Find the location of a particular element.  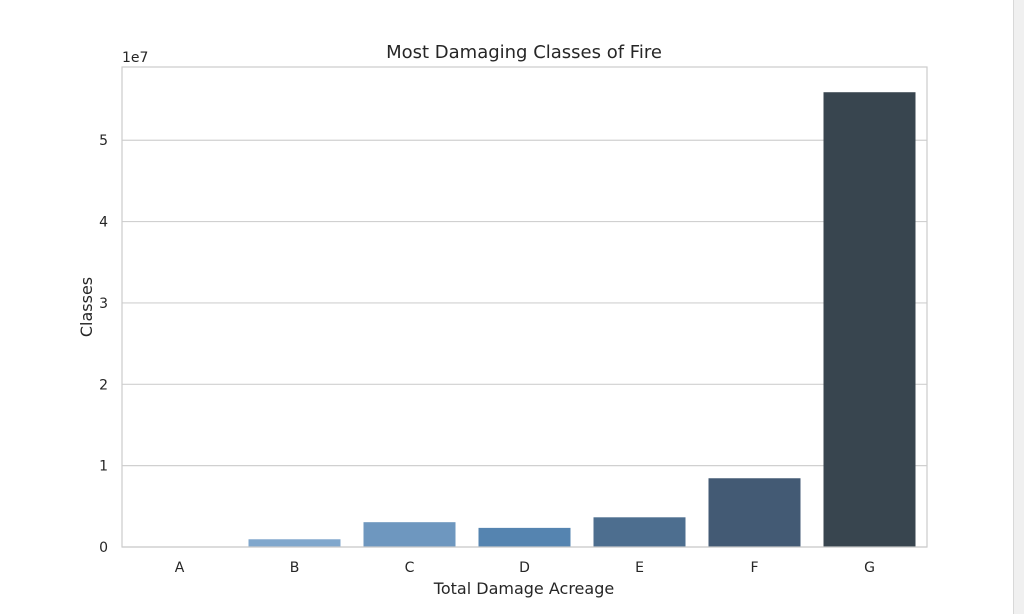

x-tick-label: A is located at coordinates (180, 568).